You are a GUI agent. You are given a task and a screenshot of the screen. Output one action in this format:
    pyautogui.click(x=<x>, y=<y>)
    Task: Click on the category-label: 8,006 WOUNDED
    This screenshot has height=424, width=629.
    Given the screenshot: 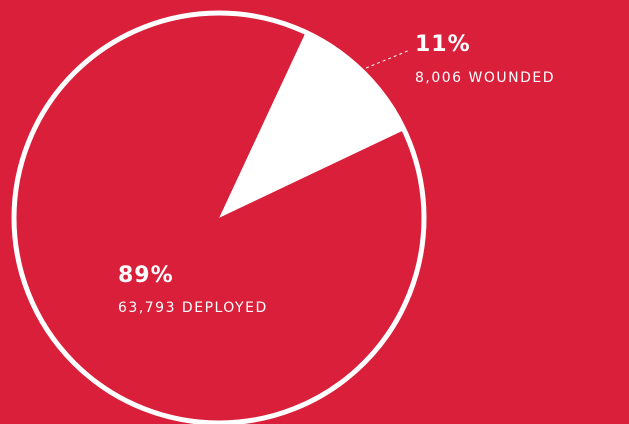 What is the action you would take?
    pyautogui.click(x=485, y=78)
    